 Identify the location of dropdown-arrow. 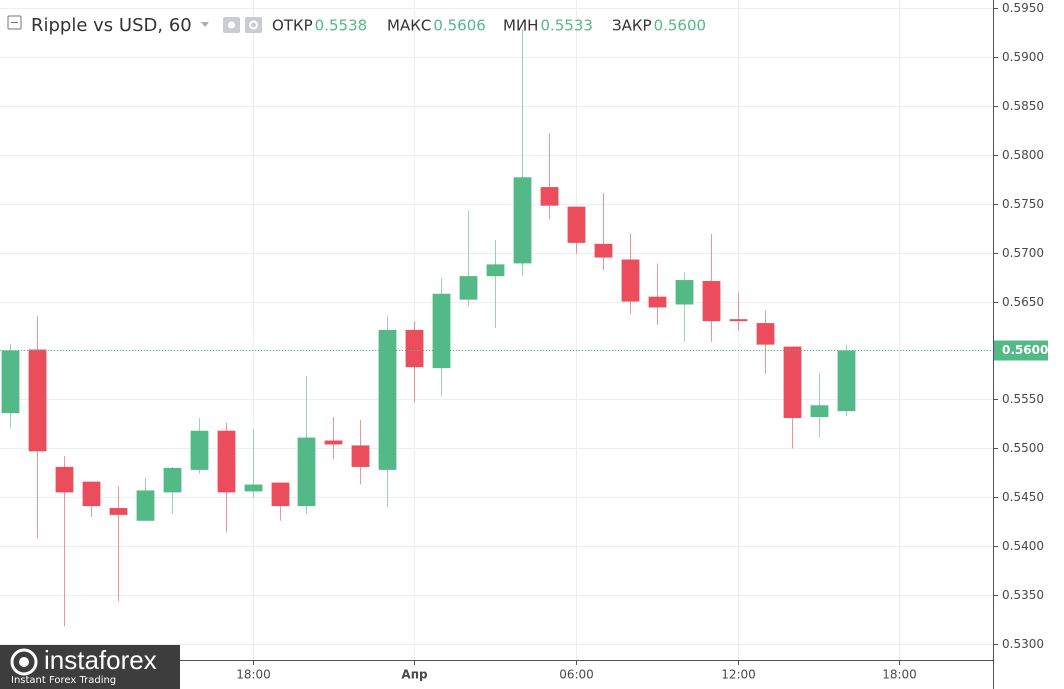
(205, 24).